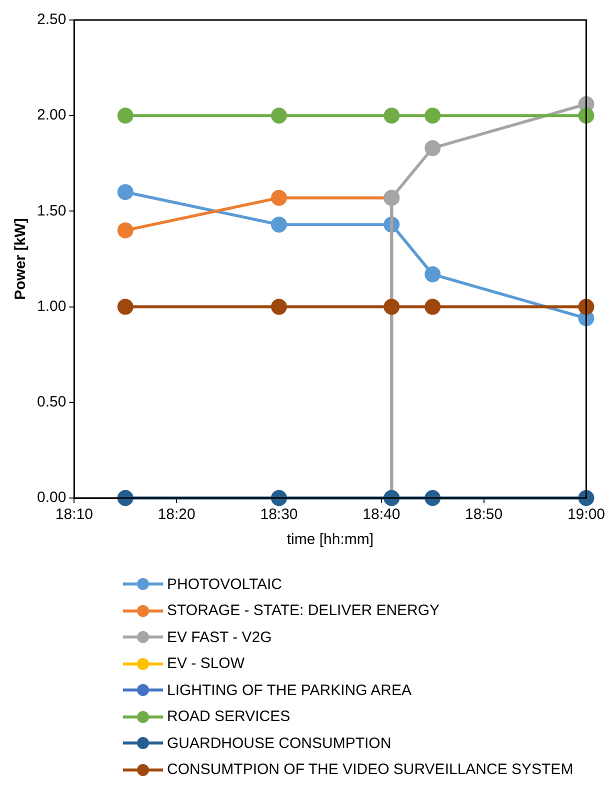 This screenshot has height=798, width=616. I want to click on legend-label: STORAGE - STATE: DELIVER ENERGY, so click(303, 611).